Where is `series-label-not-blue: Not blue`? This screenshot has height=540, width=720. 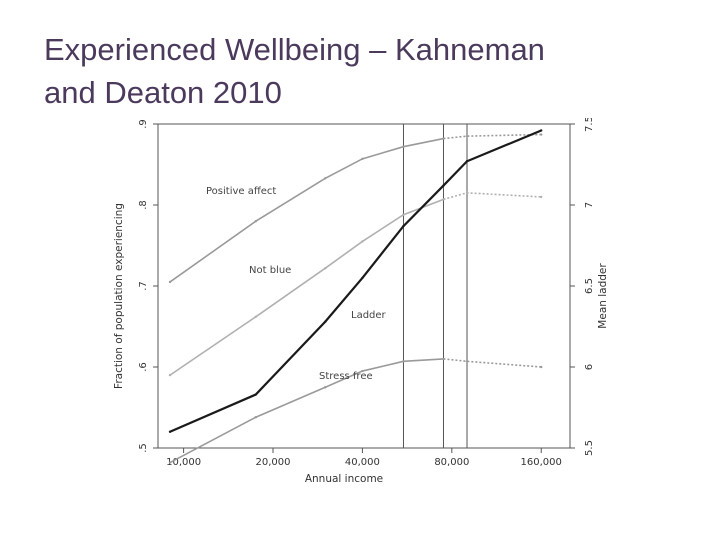
series-label-not-blue: Not blue is located at coordinates (270, 270).